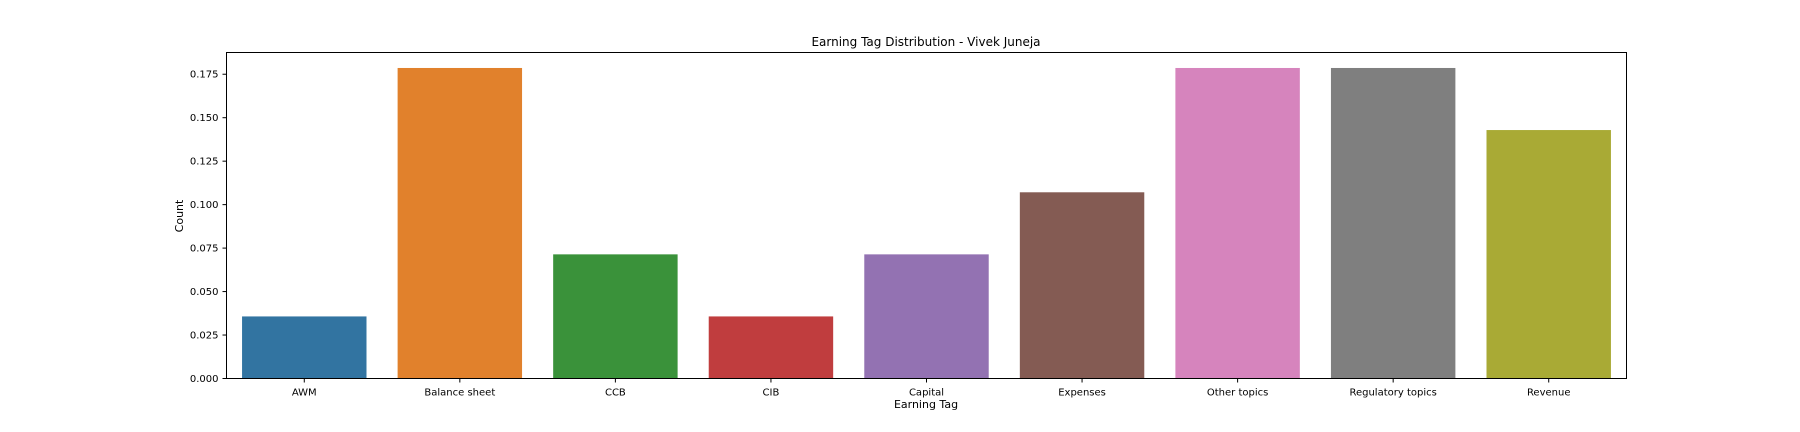 This screenshot has width=1800, height=432. Describe the element at coordinates (926, 404) in the screenshot. I see `x-axis-label: Earning Tag` at that location.